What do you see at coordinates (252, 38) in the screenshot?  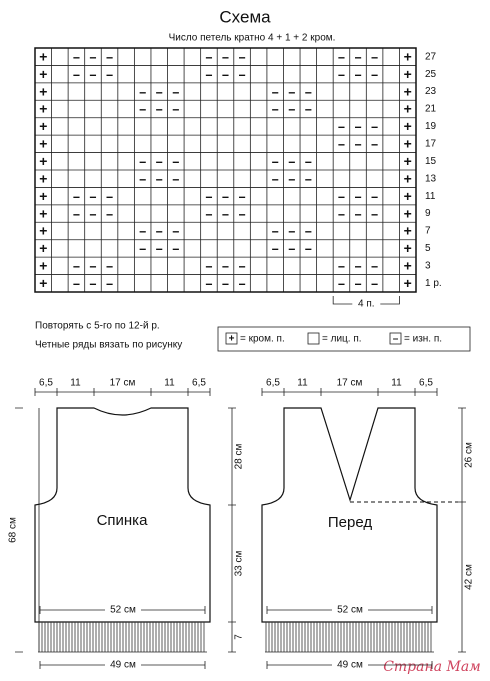 I see `scheme-subtitle: Число петель кратно 4 + 1 + 2 кром.` at bounding box center [252, 38].